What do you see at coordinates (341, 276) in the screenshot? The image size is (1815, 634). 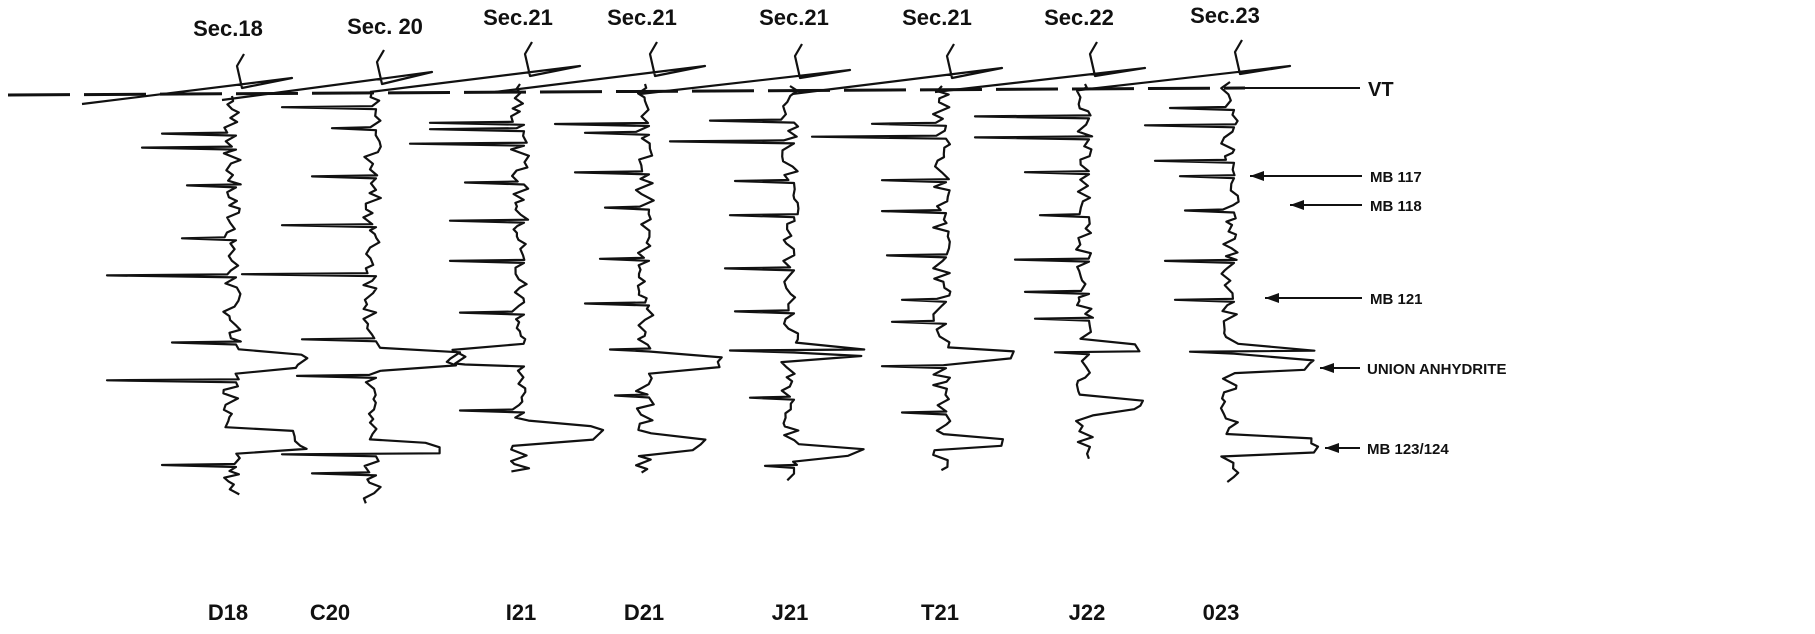 I see `well-log-trace-c20` at bounding box center [341, 276].